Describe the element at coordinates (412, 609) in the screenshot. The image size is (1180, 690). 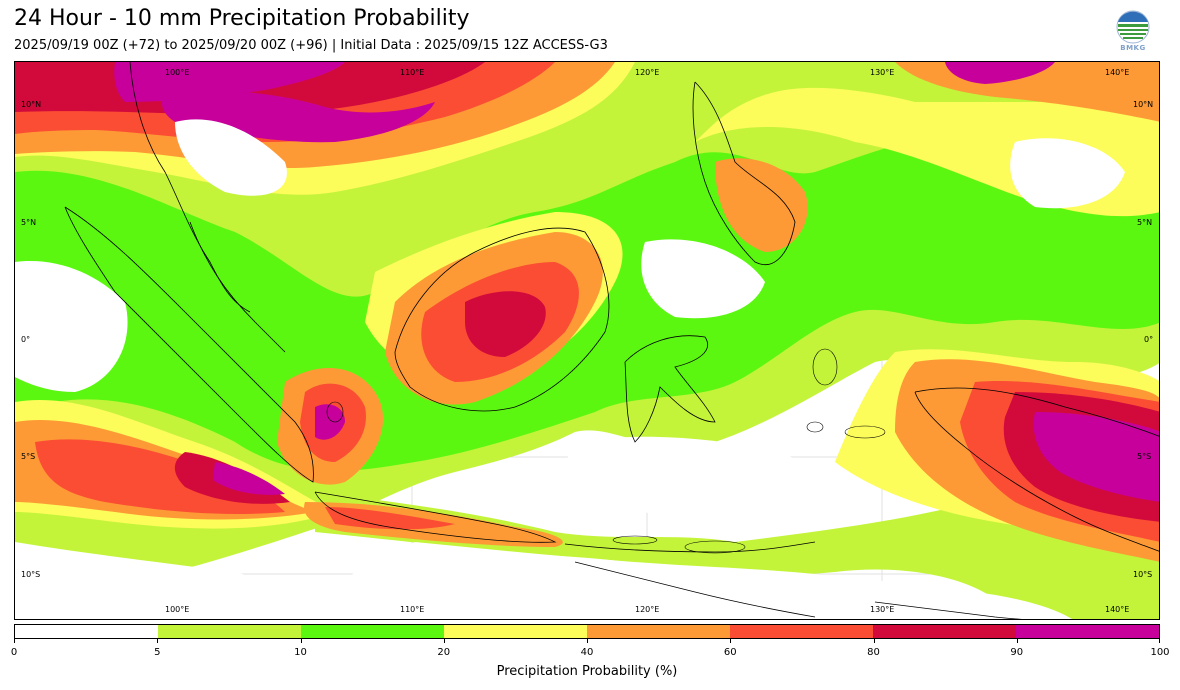
I see `lon-label-110e-bottom: 110°E` at that location.